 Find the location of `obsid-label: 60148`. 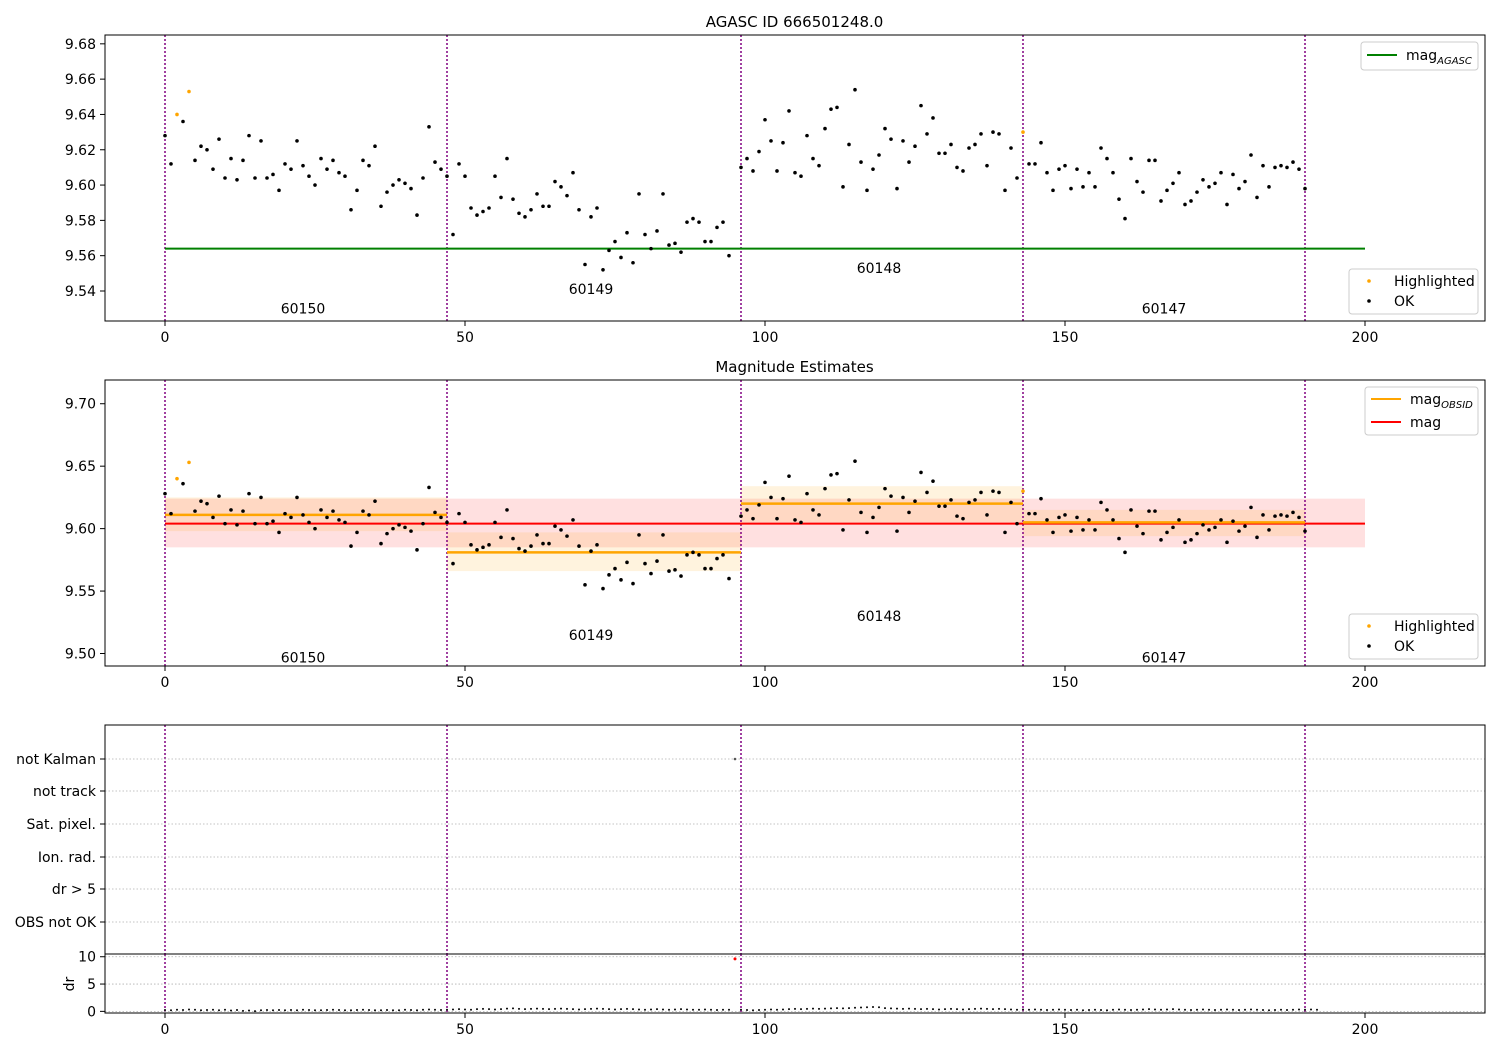

obsid-label: 60148 is located at coordinates (879, 617).